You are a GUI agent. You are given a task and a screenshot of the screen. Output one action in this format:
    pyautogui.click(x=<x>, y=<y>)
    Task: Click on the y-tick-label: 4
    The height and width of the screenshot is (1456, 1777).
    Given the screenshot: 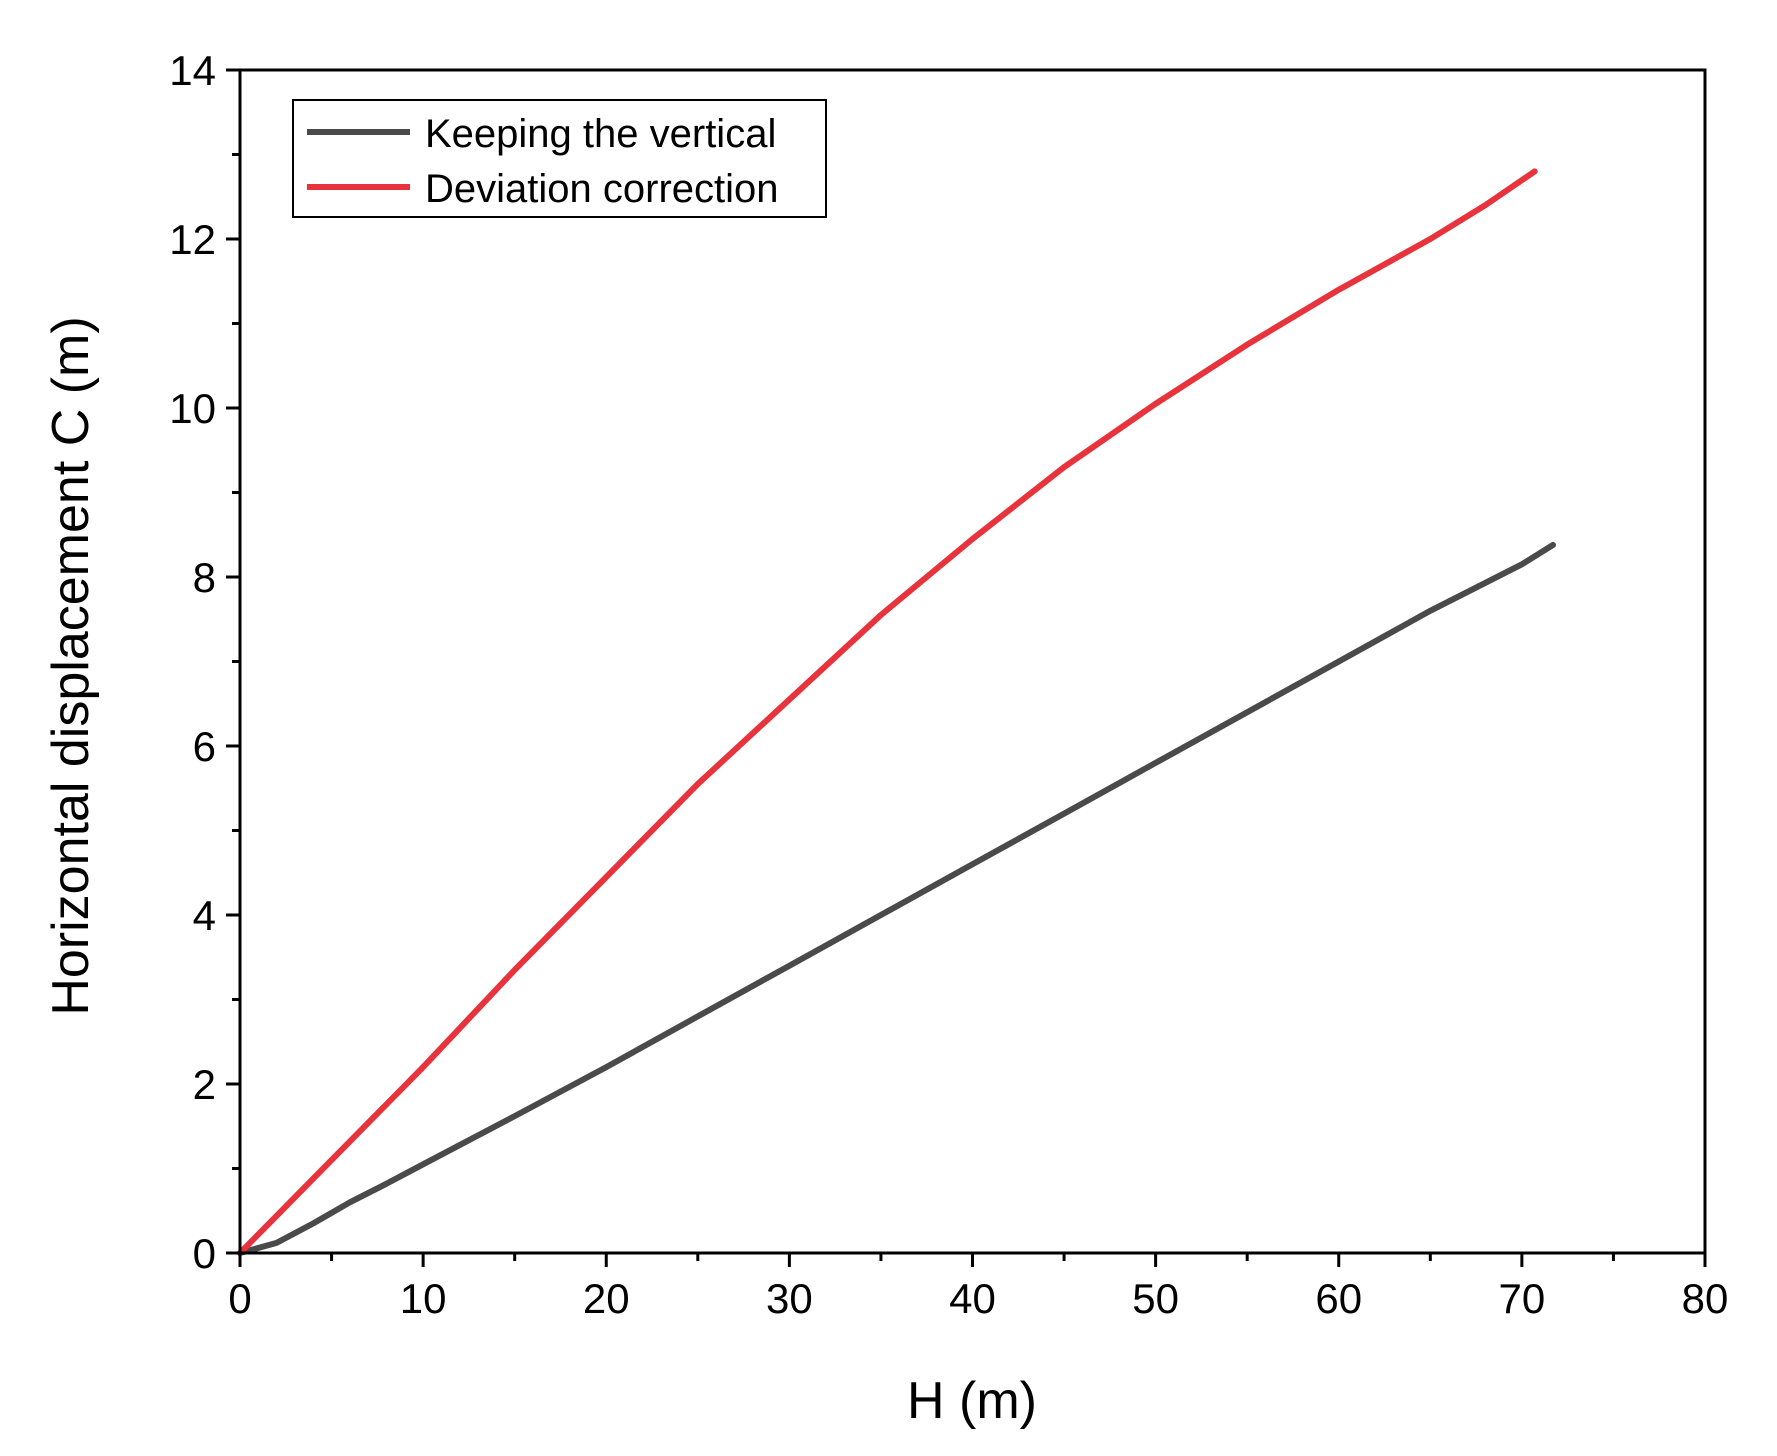 What is the action you would take?
    pyautogui.click(x=204, y=915)
    